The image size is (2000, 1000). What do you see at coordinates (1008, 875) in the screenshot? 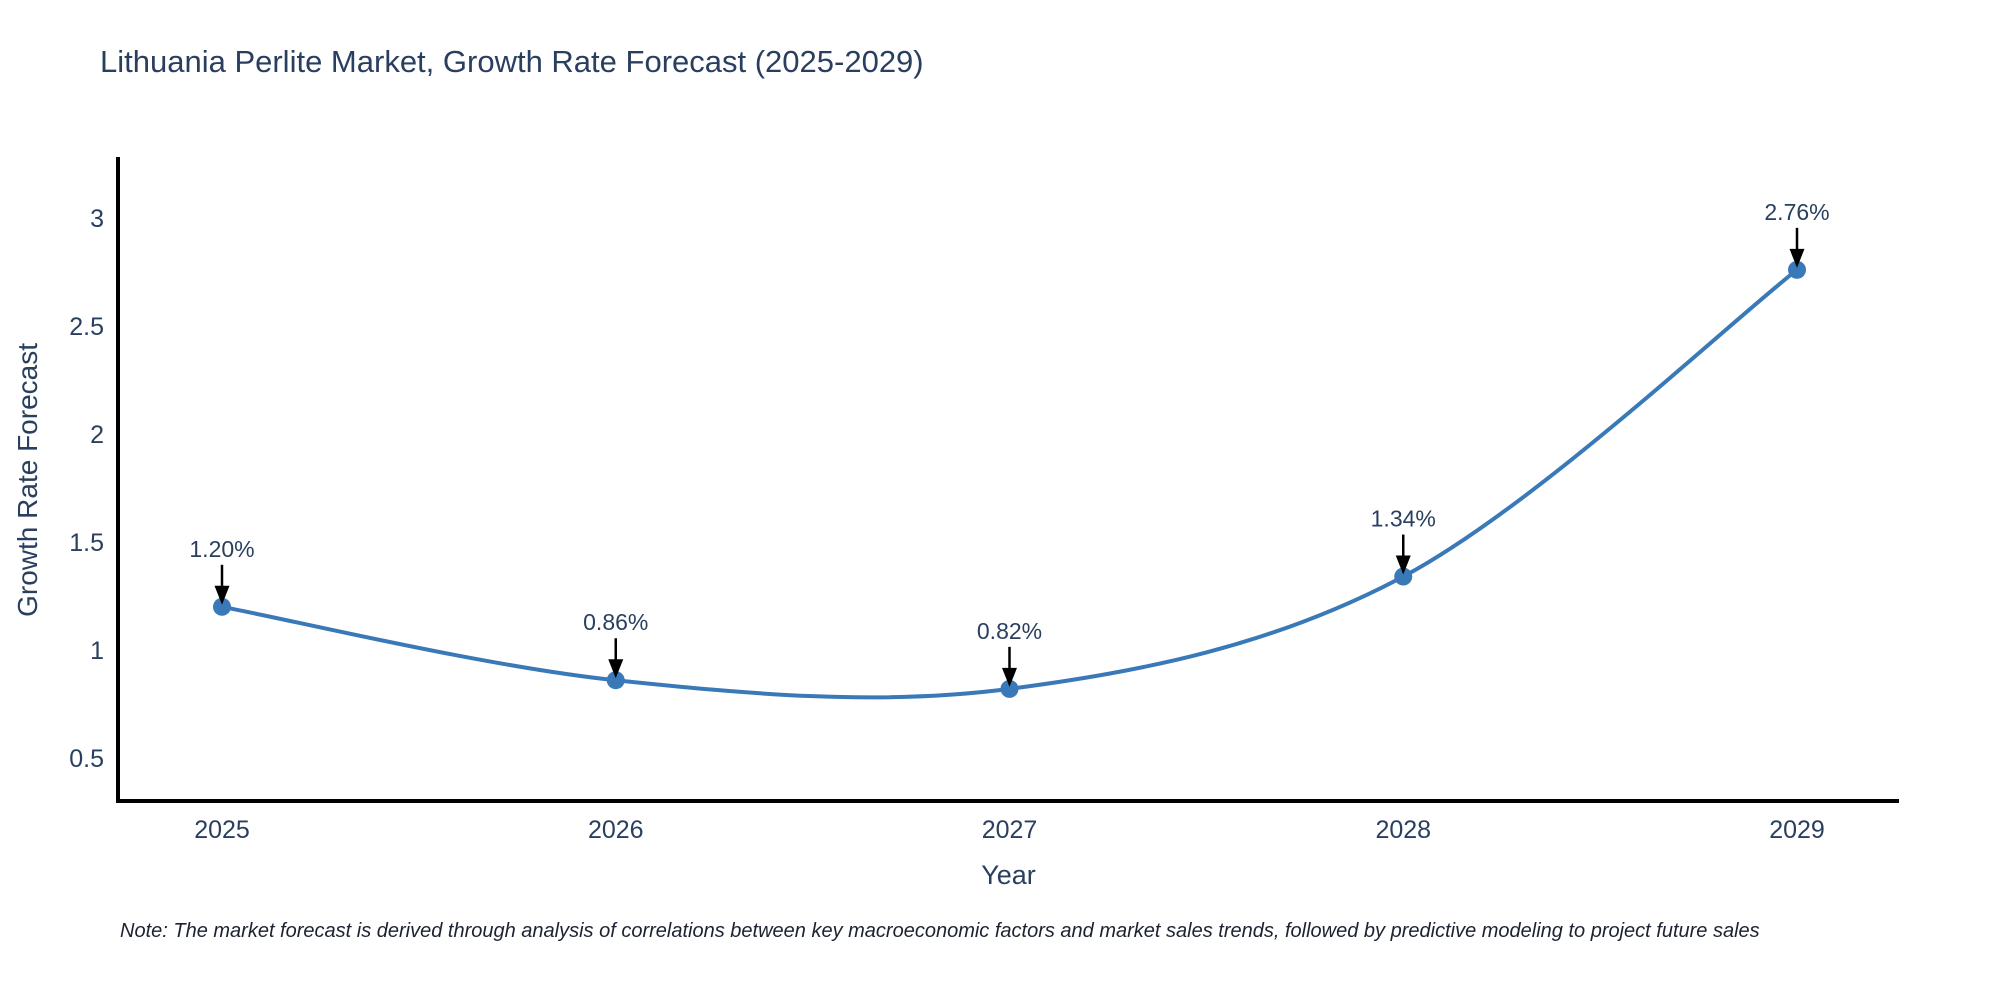
I see `x-axis-title: Year` at bounding box center [1008, 875].